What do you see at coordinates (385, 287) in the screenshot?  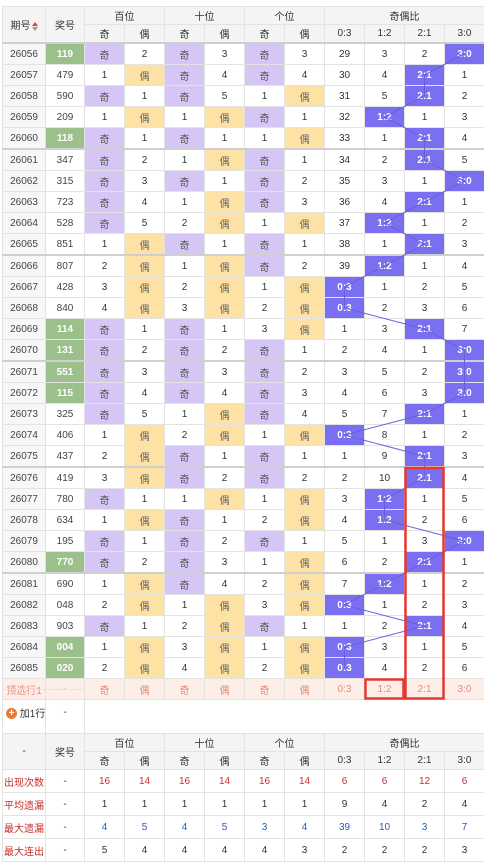 I see `ratio-cell: 1` at bounding box center [385, 287].